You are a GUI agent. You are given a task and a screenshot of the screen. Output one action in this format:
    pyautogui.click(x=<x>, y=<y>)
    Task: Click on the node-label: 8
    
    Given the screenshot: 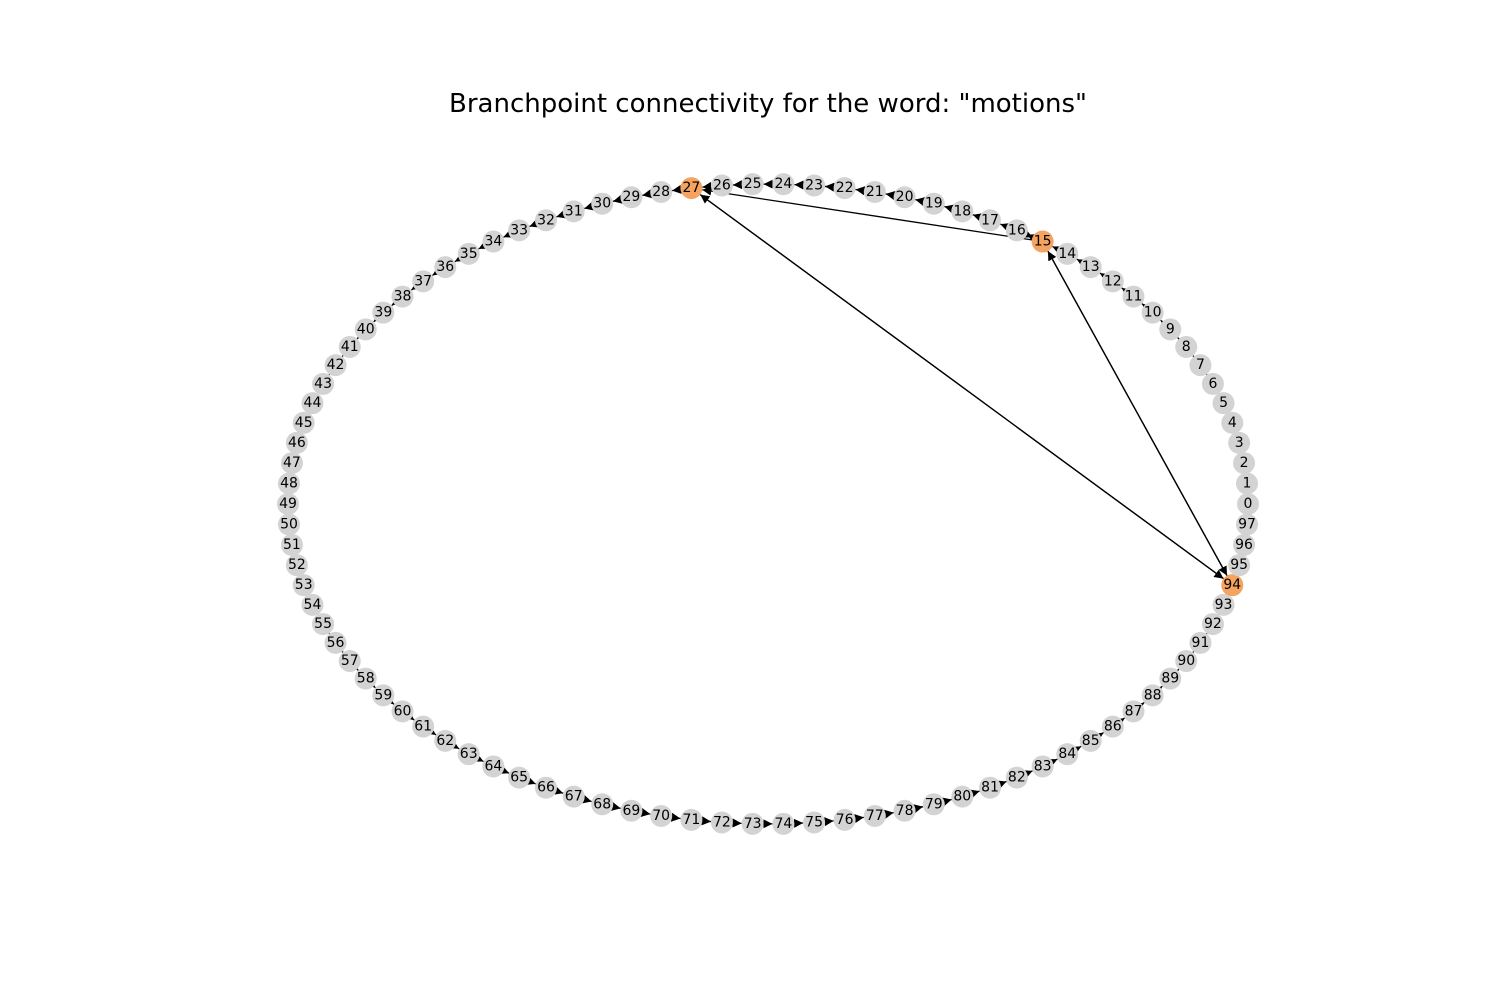 What is the action you would take?
    pyautogui.click(x=1186, y=347)
    